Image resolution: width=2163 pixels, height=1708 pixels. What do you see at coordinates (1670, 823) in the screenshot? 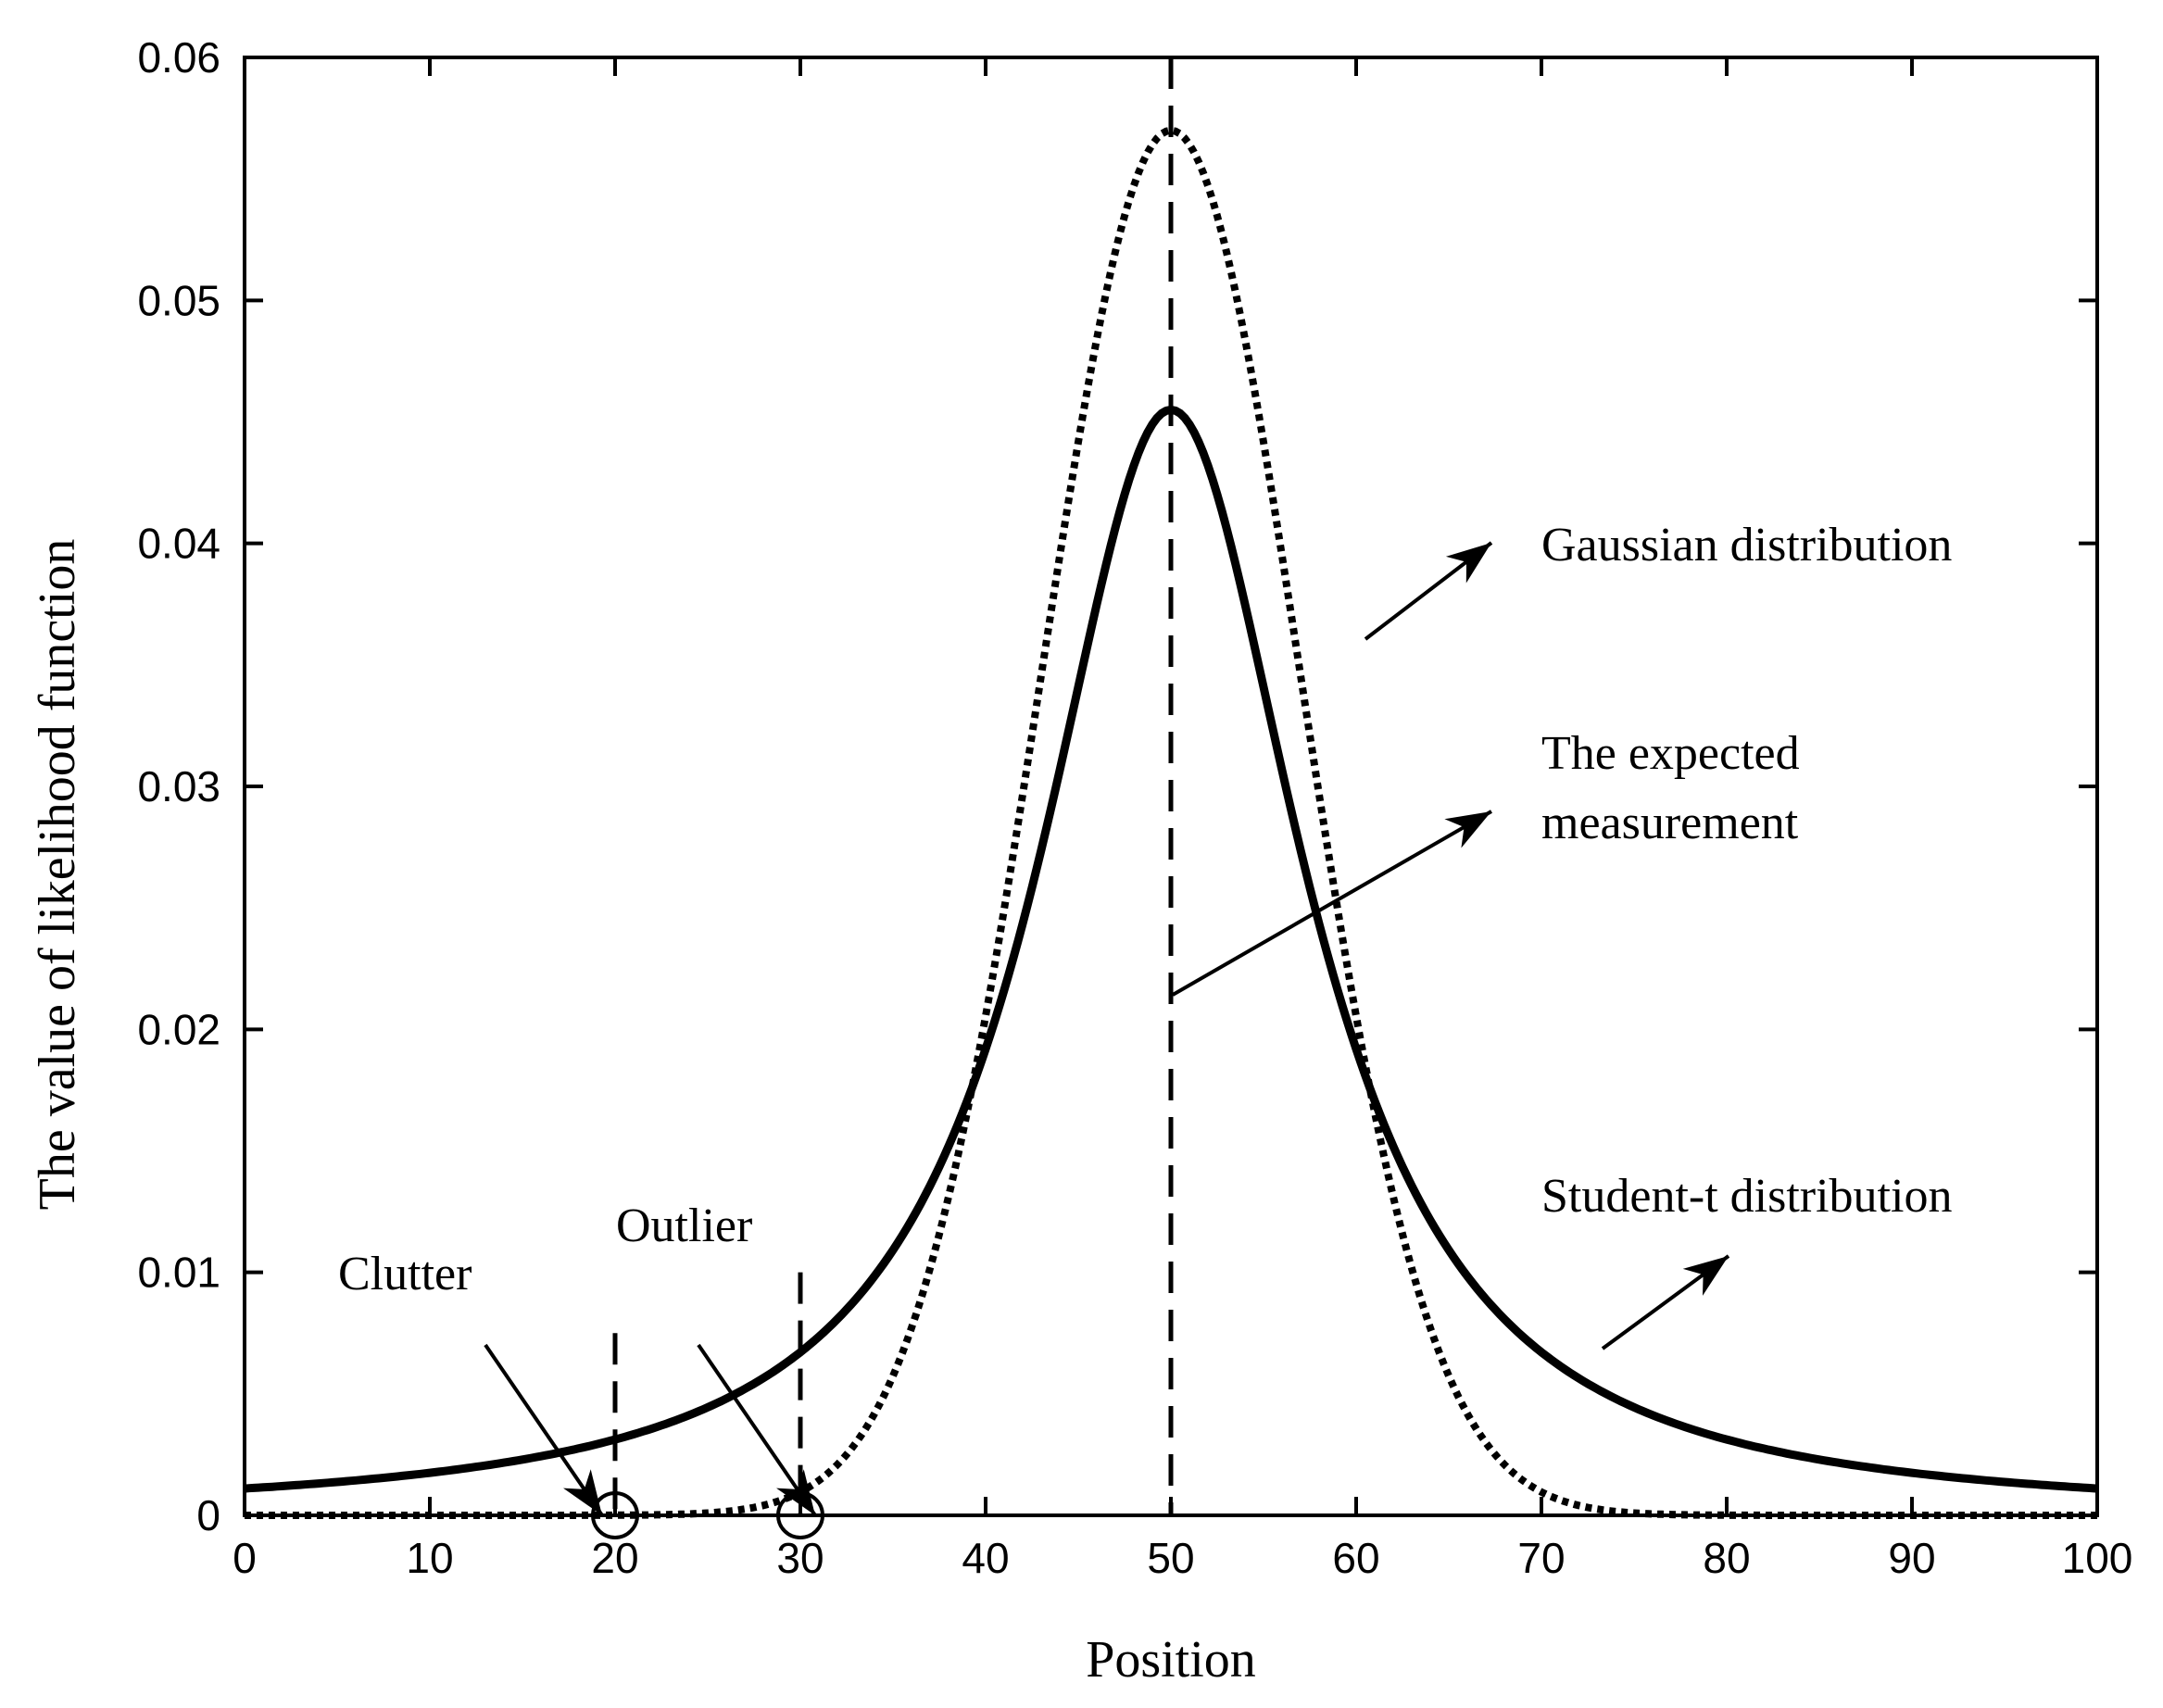
I see `expected-annotation-line2: measurement` at bounding box center [1670, 823].